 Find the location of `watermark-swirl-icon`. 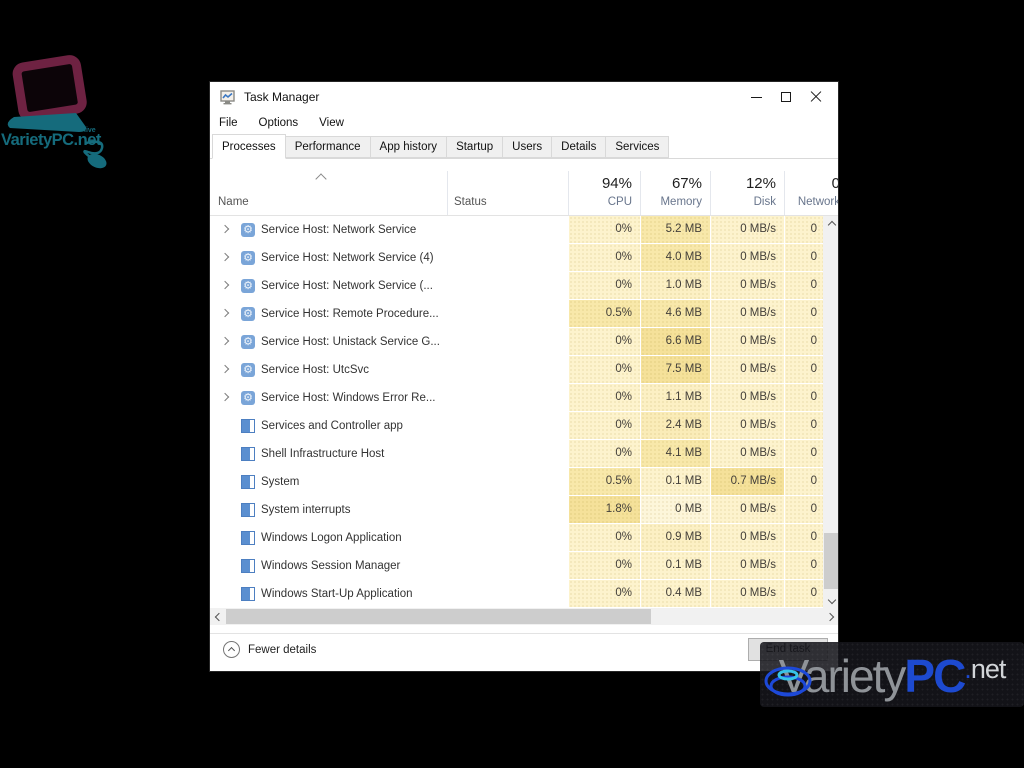

watermark-swirl-icon is located at coordinates (788, 681).